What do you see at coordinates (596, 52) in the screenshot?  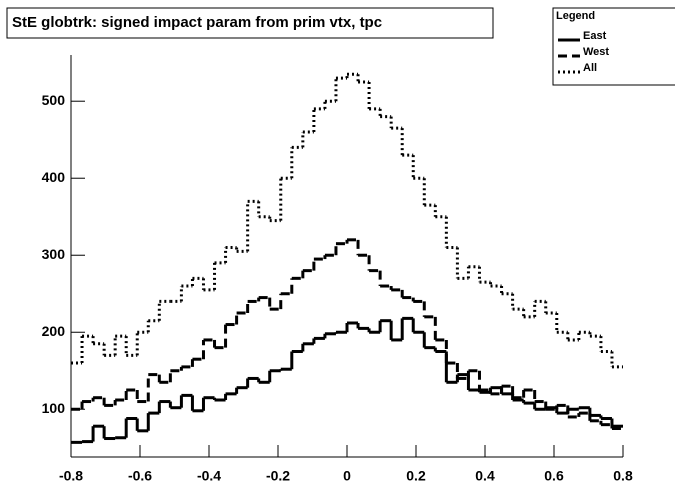 I see `legend-label: West` at bounding box center [596, 52].